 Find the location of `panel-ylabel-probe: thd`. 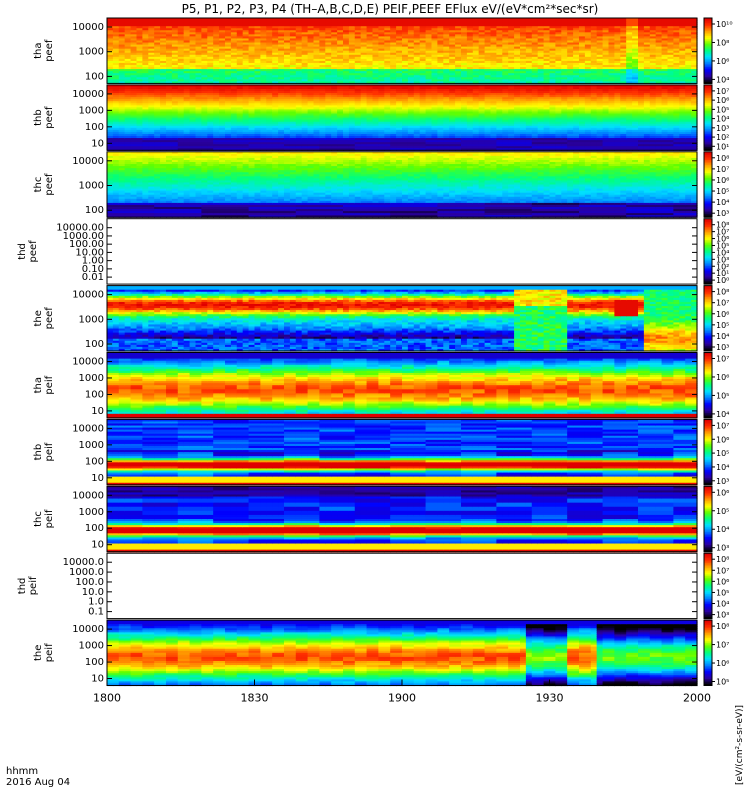

panel-ylabel-probe: thd is located at coordinates (22, 586).